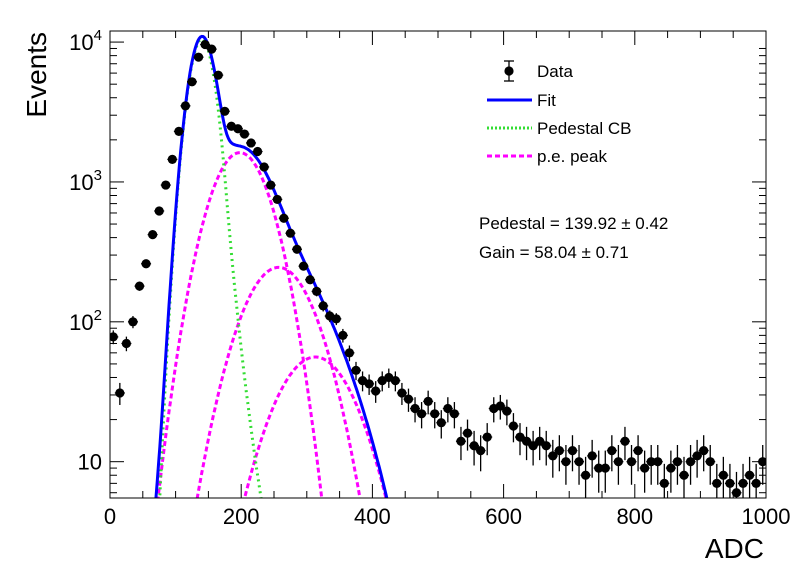 The width and height of the screenshot is (796, 572). I want to click on y-tick-label: 10, so click(90, 462).